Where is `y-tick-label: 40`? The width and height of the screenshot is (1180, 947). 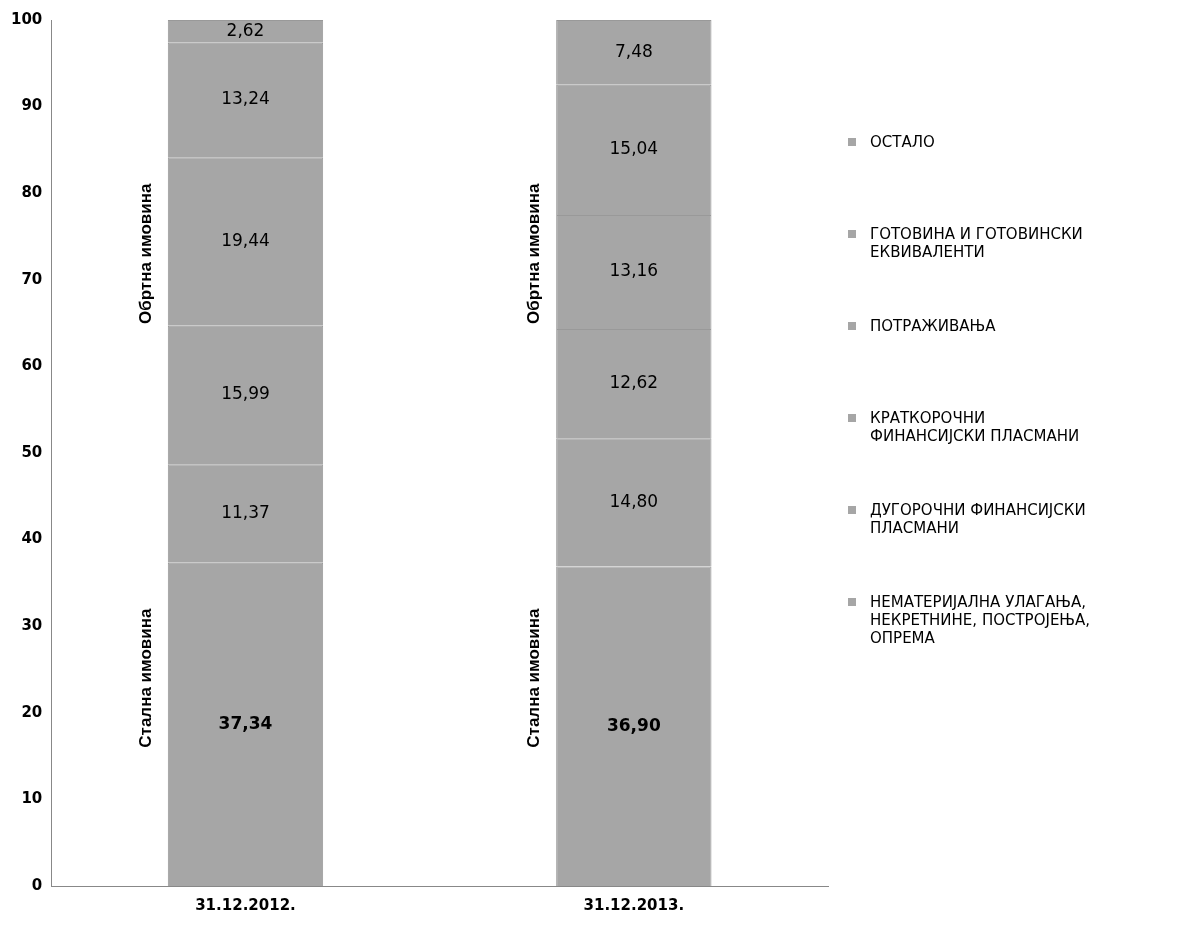 y-tick-label: 40 is located at coordinates (32, 538).